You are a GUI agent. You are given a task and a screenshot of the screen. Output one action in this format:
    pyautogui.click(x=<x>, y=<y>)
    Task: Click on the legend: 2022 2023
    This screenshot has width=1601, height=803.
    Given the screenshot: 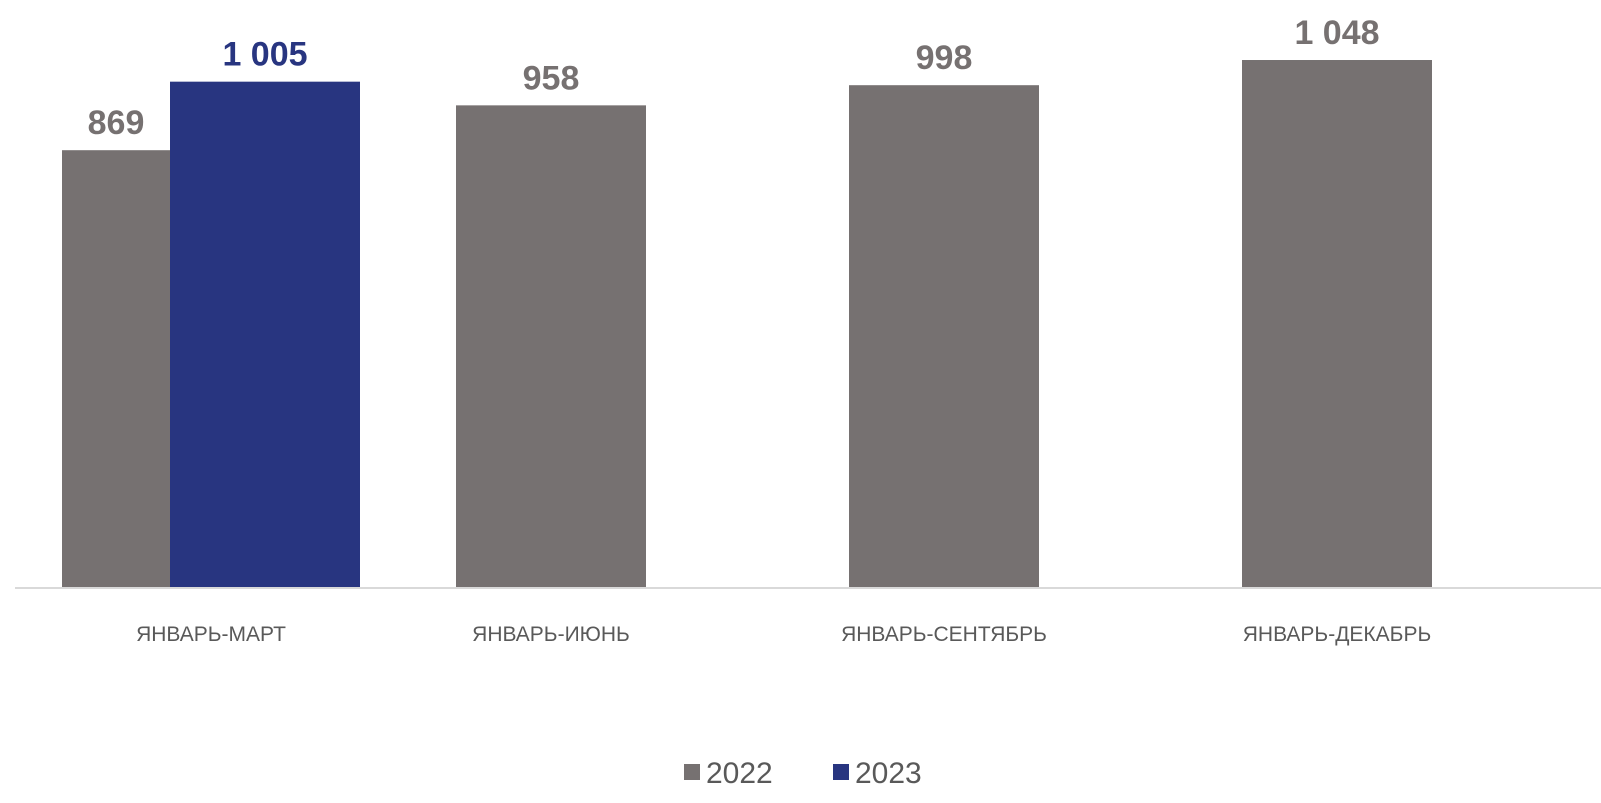 What is the action you would take?
    pyautogui.click(x=803, y=773)
    